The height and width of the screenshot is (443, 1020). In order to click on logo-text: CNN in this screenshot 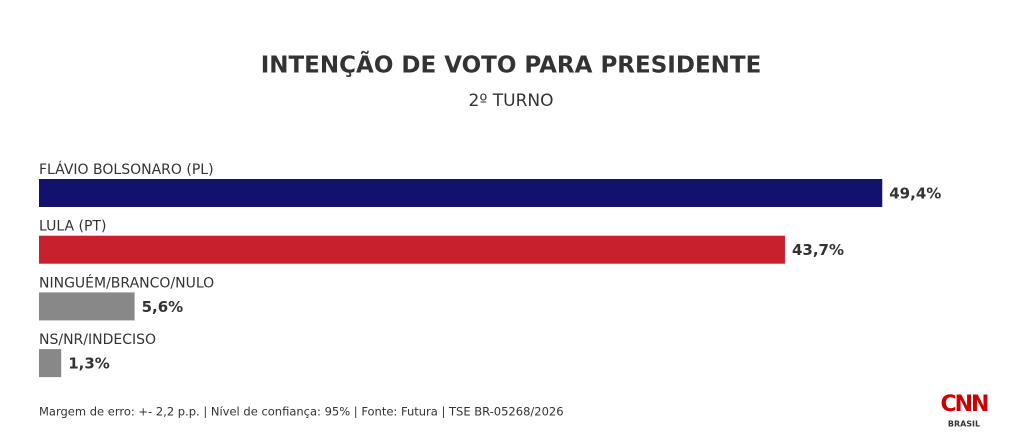, I will do `click(965, 404)`.